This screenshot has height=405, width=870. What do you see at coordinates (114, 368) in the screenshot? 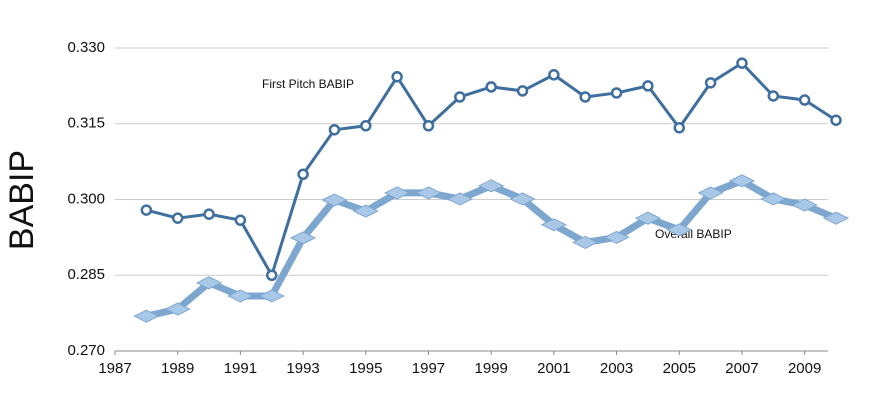
I see `x-tick-label: 1987` at bounding box center [114, 368].